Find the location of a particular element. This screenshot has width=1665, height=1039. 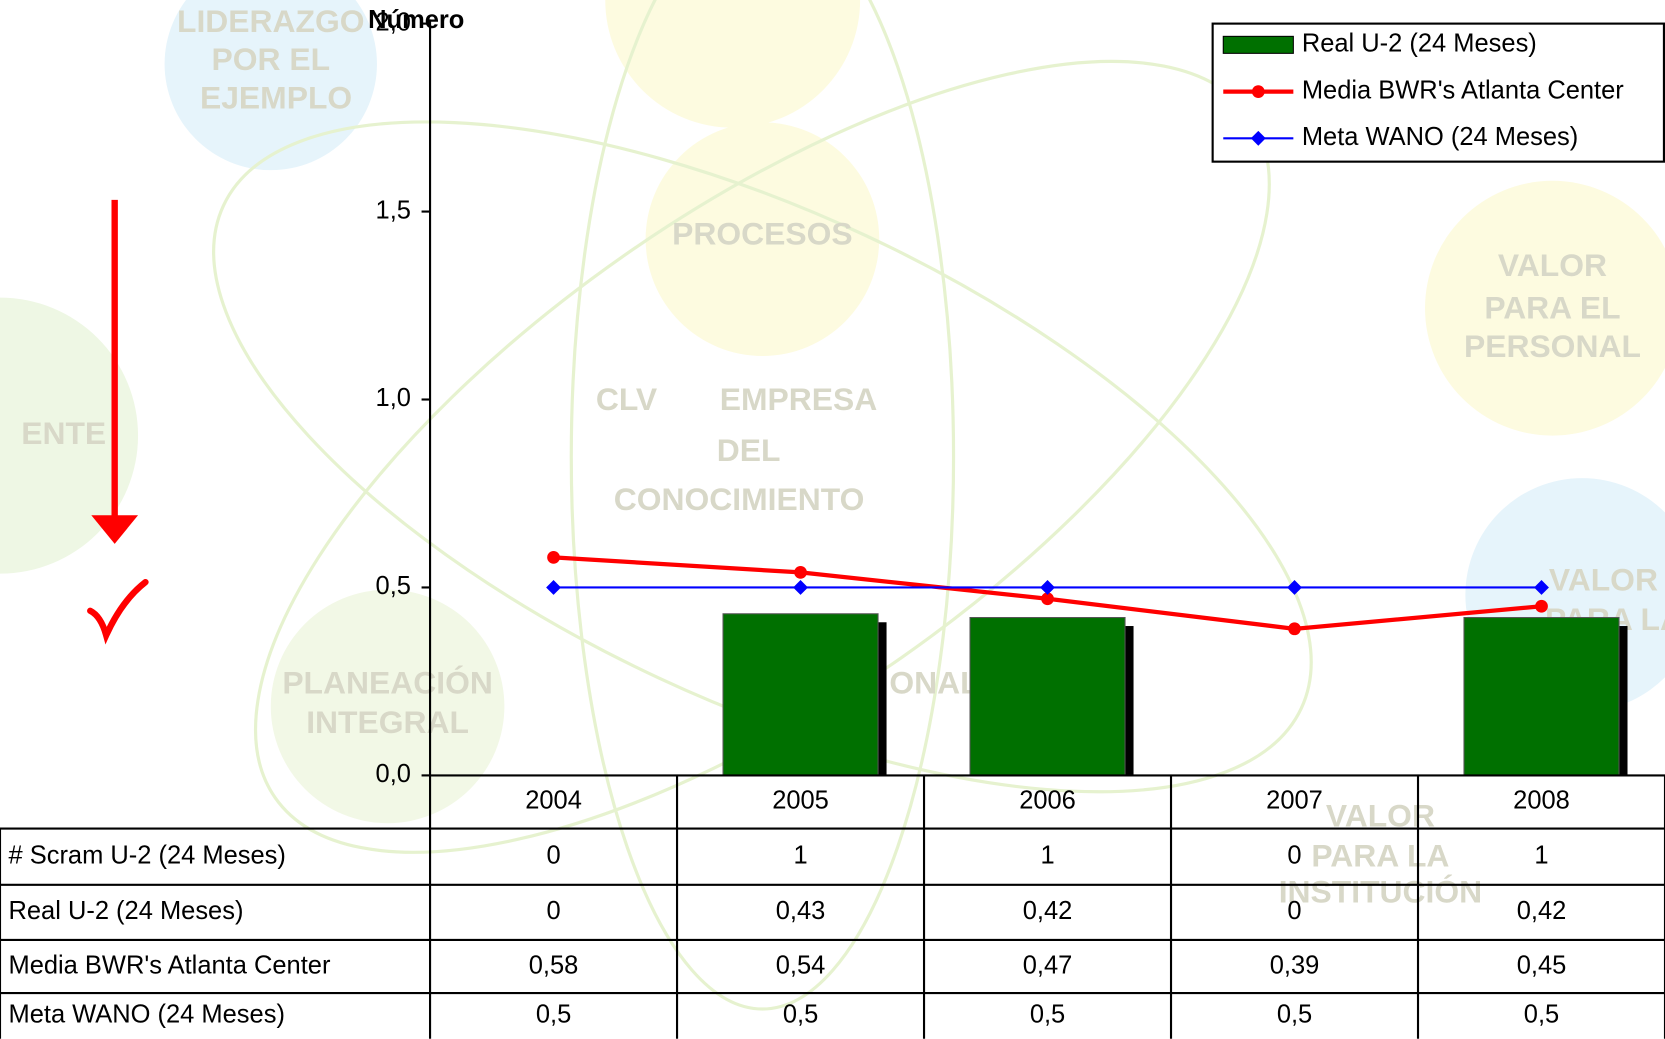

y-tick-label: 2,0 is located at coordinates (393, 22).